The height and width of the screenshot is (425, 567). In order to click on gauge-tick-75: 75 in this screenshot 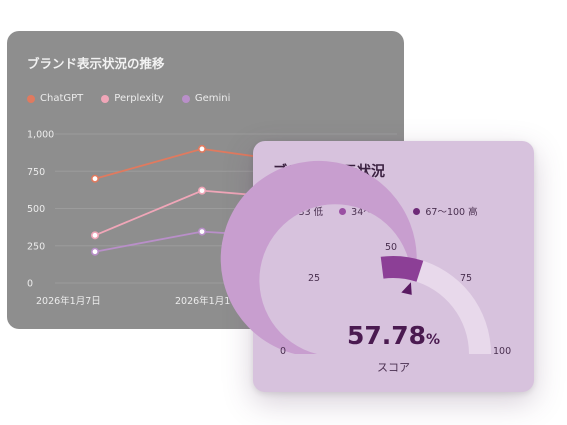, I will do `click(466, 278)`.